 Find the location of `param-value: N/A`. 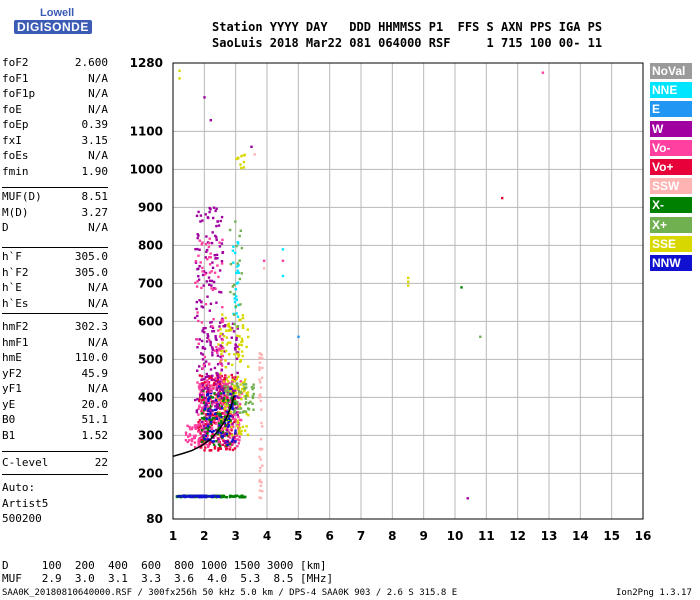

param-value: N/A is located at coordinates (98, 155).